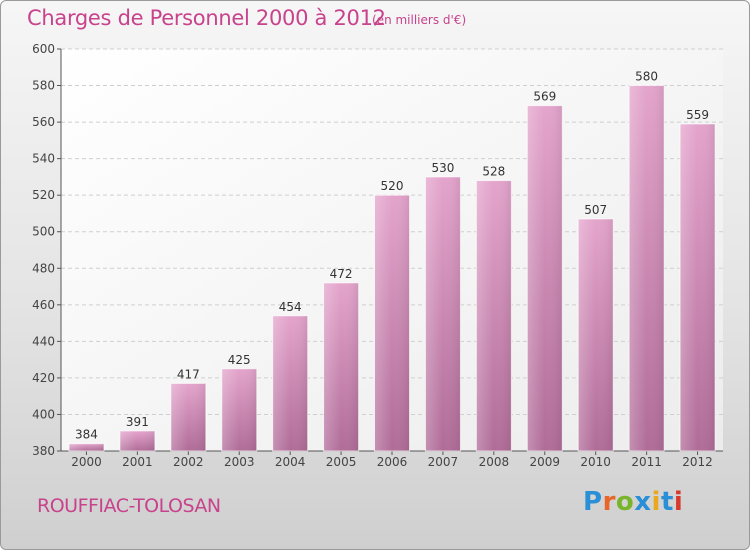 The width and height of the screenshot is (750, 550). I want to click on proxiti-logo: Proxiti, so click(633, 502).